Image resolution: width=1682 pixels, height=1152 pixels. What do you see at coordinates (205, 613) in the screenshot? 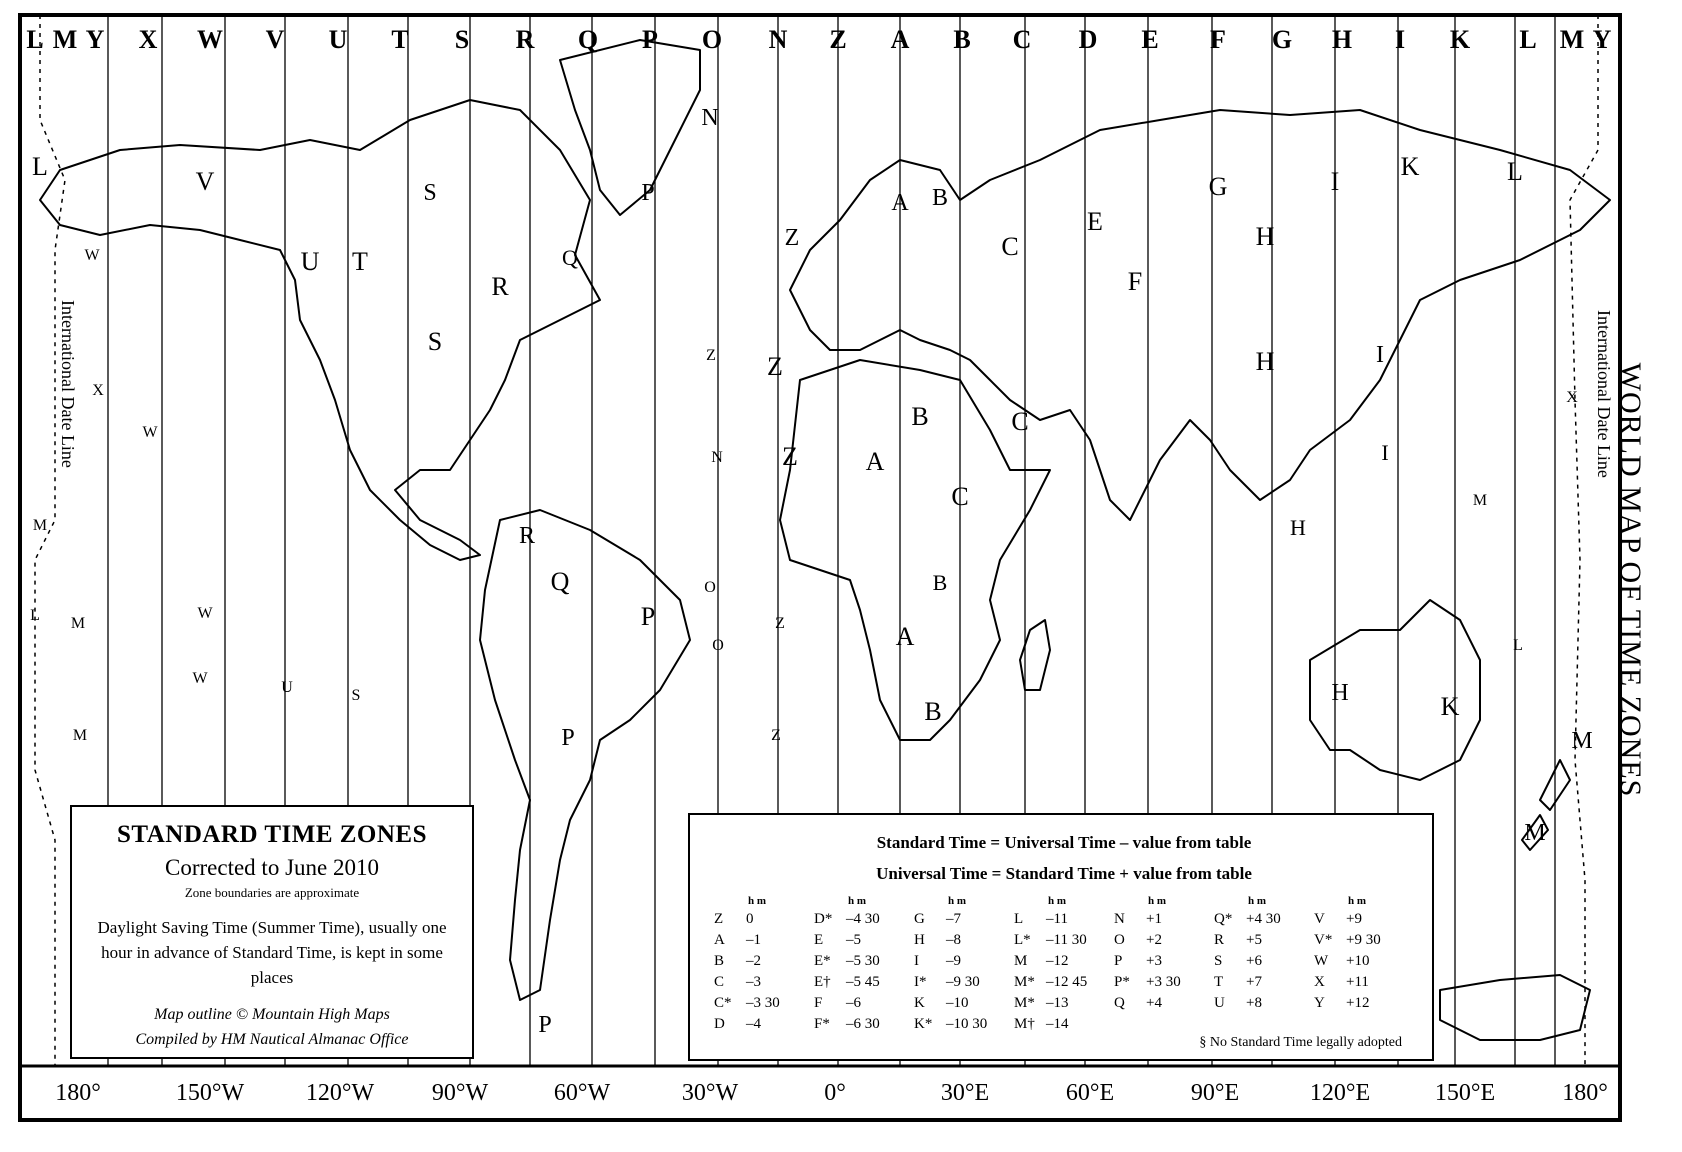
I see `region-zone-letter: W` at bounding box center [205, 613].